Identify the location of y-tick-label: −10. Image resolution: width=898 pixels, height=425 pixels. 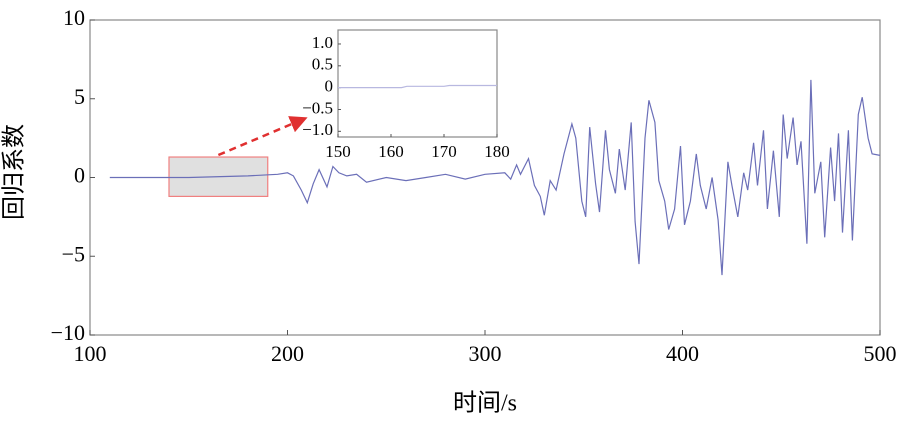
(68, 332).